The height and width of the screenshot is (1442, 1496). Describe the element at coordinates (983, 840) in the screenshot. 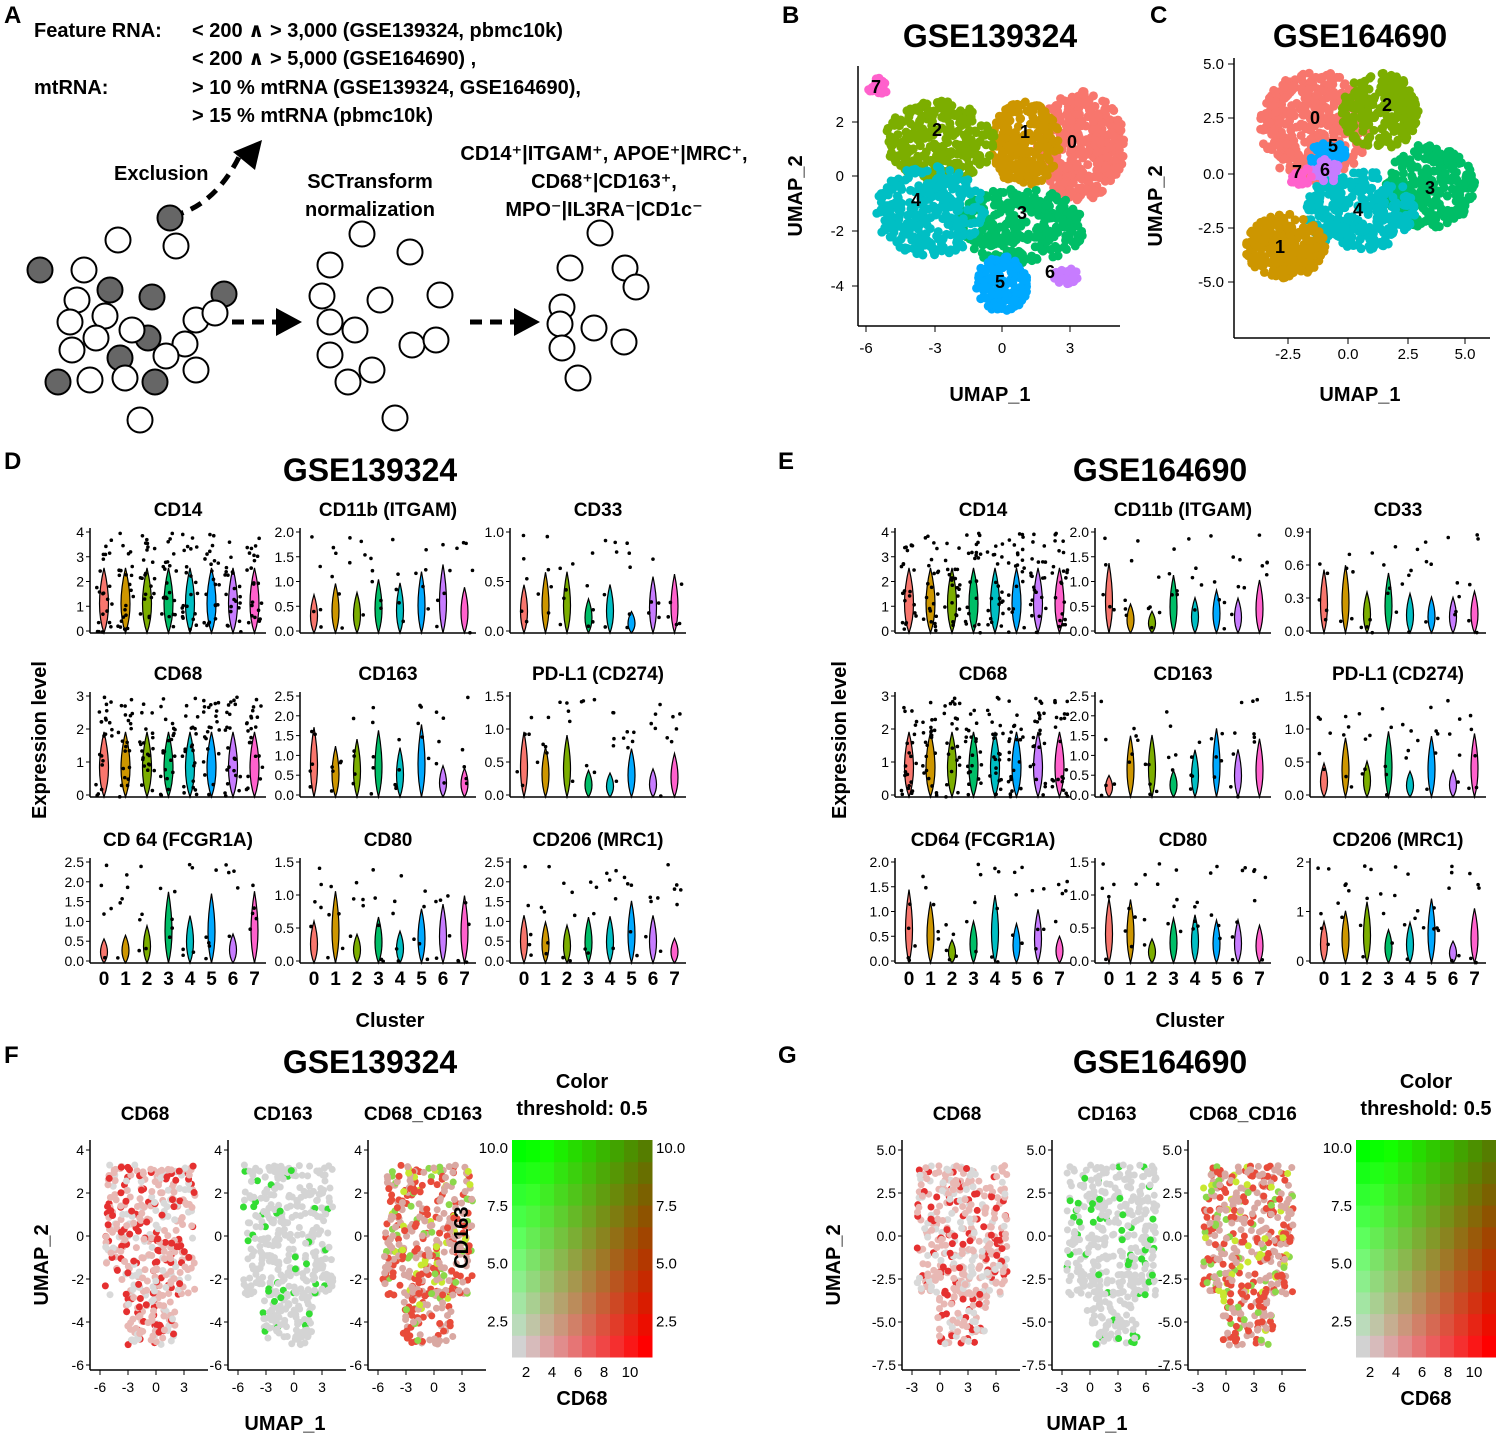

I see `violin-title: CD64 (FCGR1A)` at that location.